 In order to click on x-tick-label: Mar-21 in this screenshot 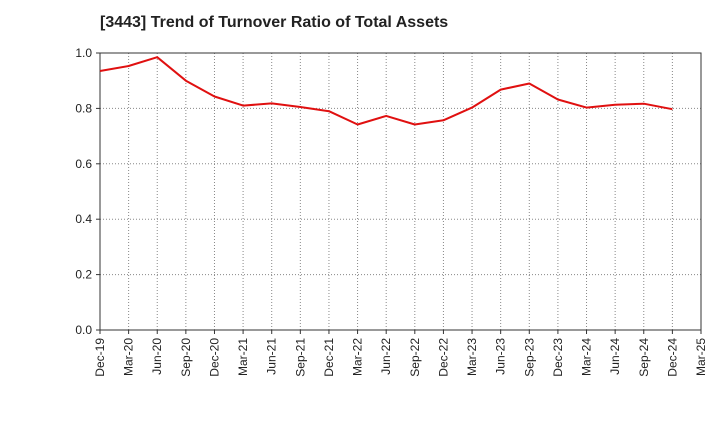, I will do `click(243, 357)`.